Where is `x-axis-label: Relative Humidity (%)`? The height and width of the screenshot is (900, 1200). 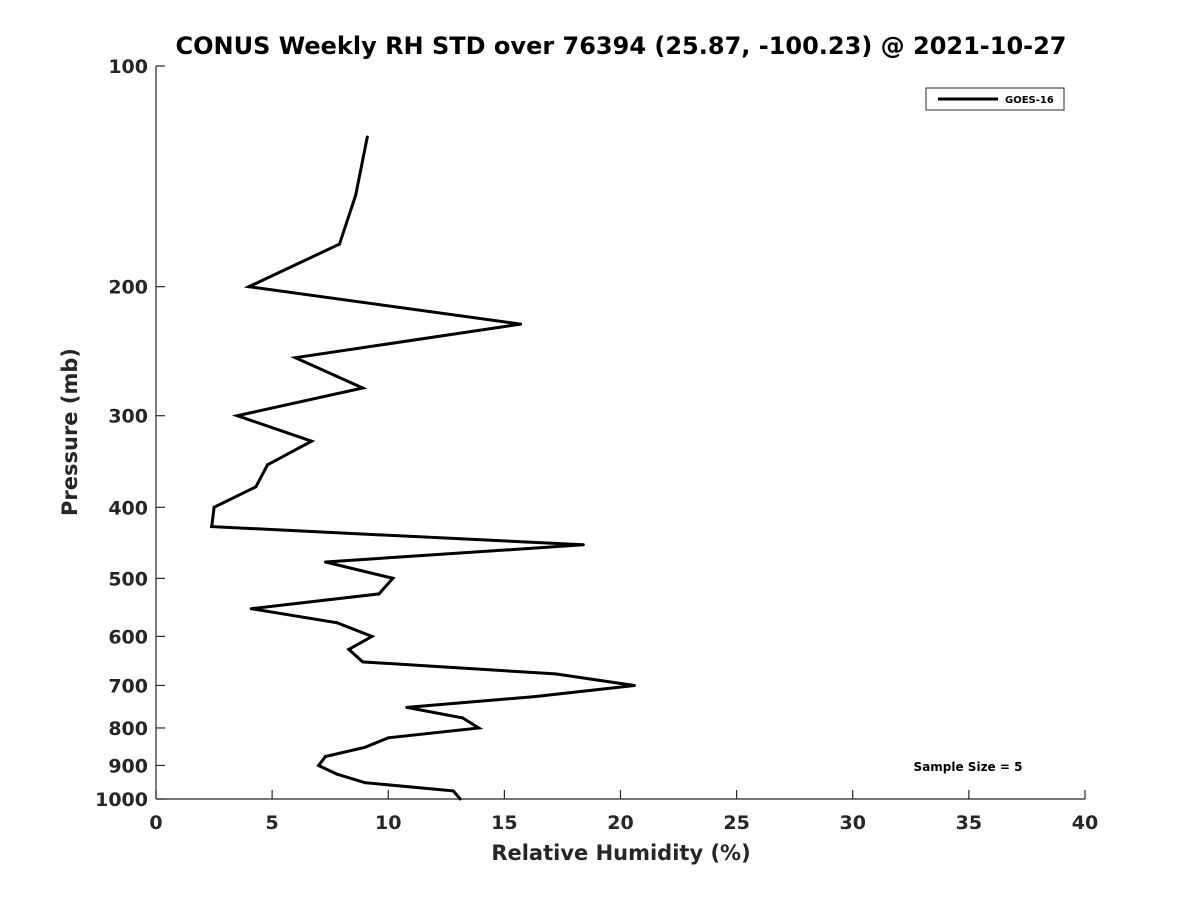
x-axis-label: Relative Humidity (%) is located at coordinates (620, 853).